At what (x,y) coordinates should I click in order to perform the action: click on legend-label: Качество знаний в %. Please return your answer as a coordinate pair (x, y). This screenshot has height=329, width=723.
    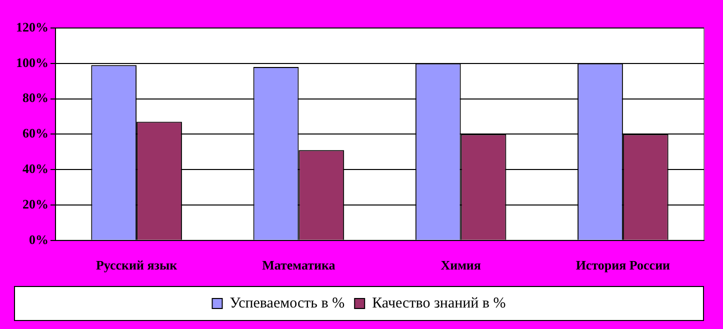
    Looking at the image, I should click on (439, 303).